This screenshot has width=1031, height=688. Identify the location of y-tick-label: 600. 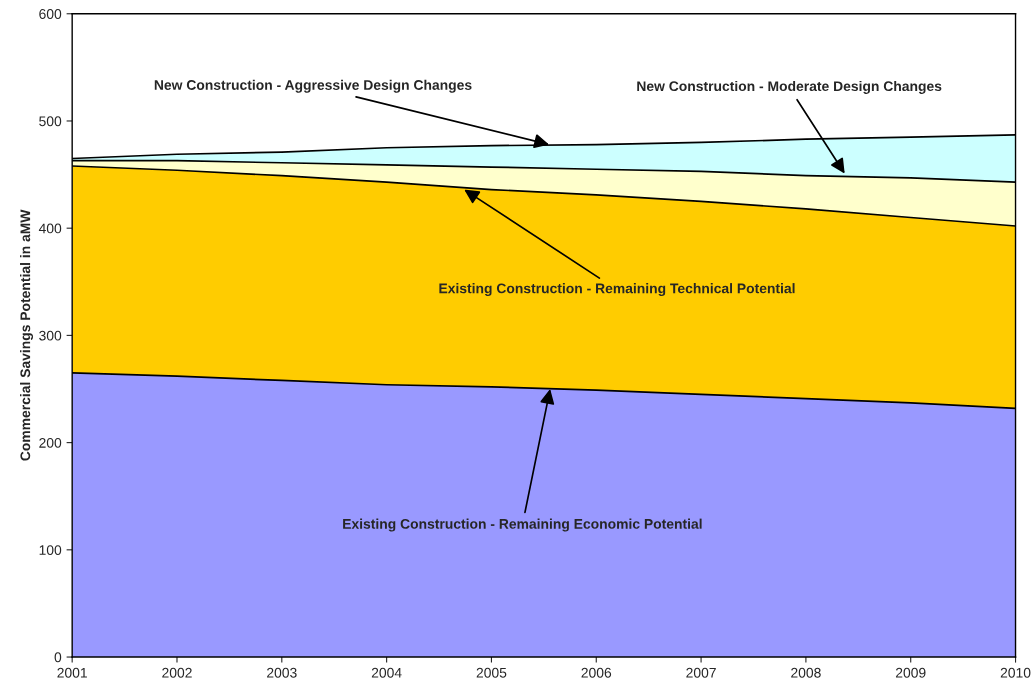
(50, 14).